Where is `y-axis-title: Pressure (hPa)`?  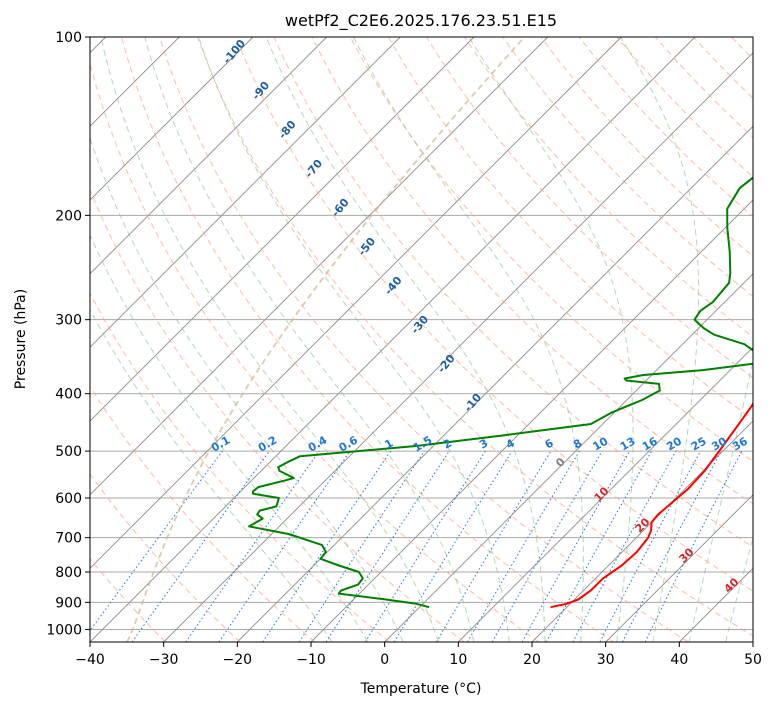
y-axis-title: Pressure (hPa) is located at coordinates (21, 339).